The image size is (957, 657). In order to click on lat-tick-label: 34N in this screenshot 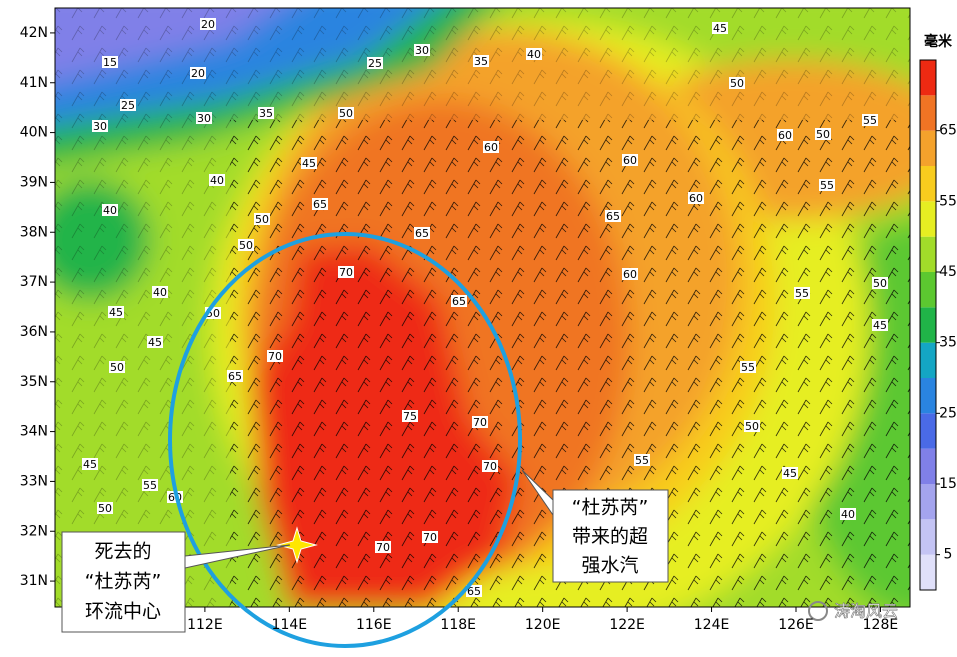, I will do `click(34, 432)`.